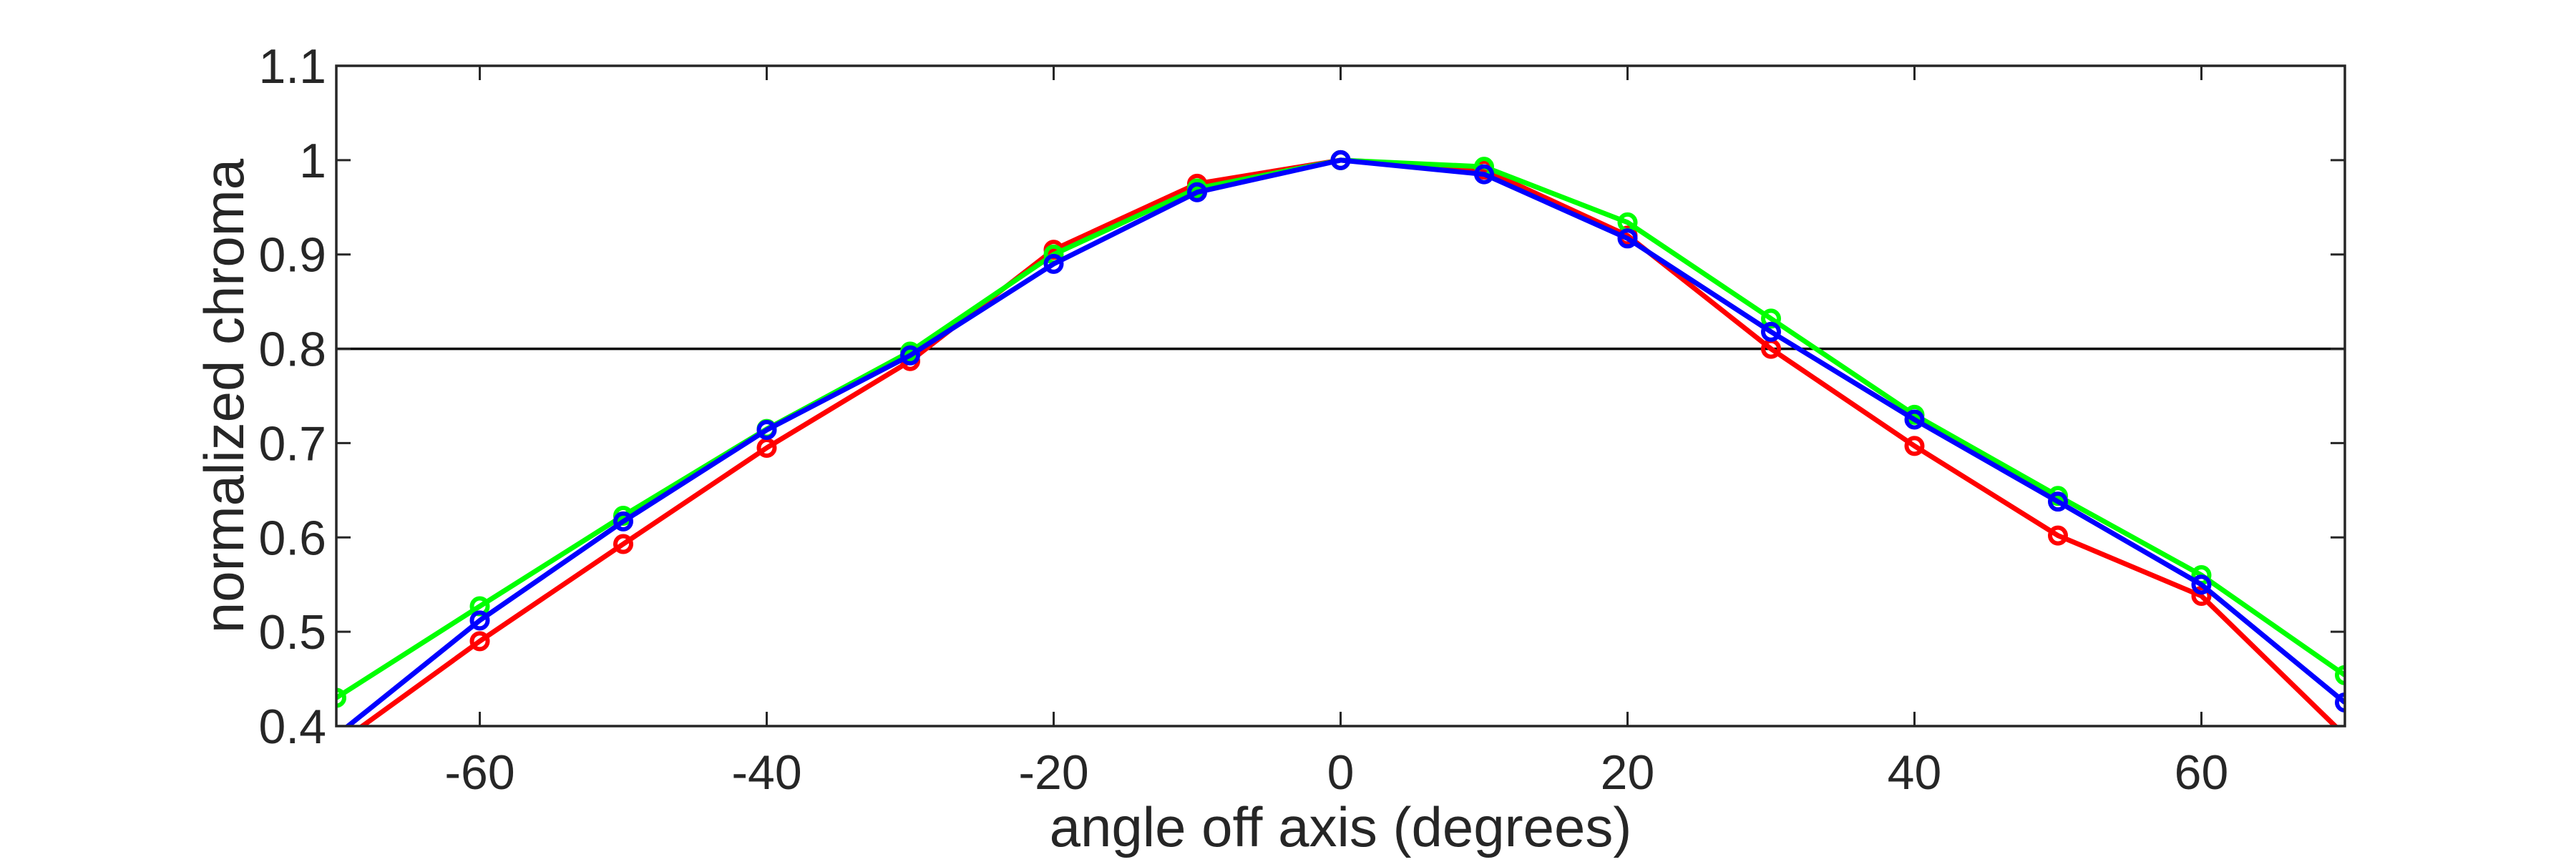  Describe the element at coordinates (1341, 773) in the screenshot. I see `x-tick-label: 0` at that location.